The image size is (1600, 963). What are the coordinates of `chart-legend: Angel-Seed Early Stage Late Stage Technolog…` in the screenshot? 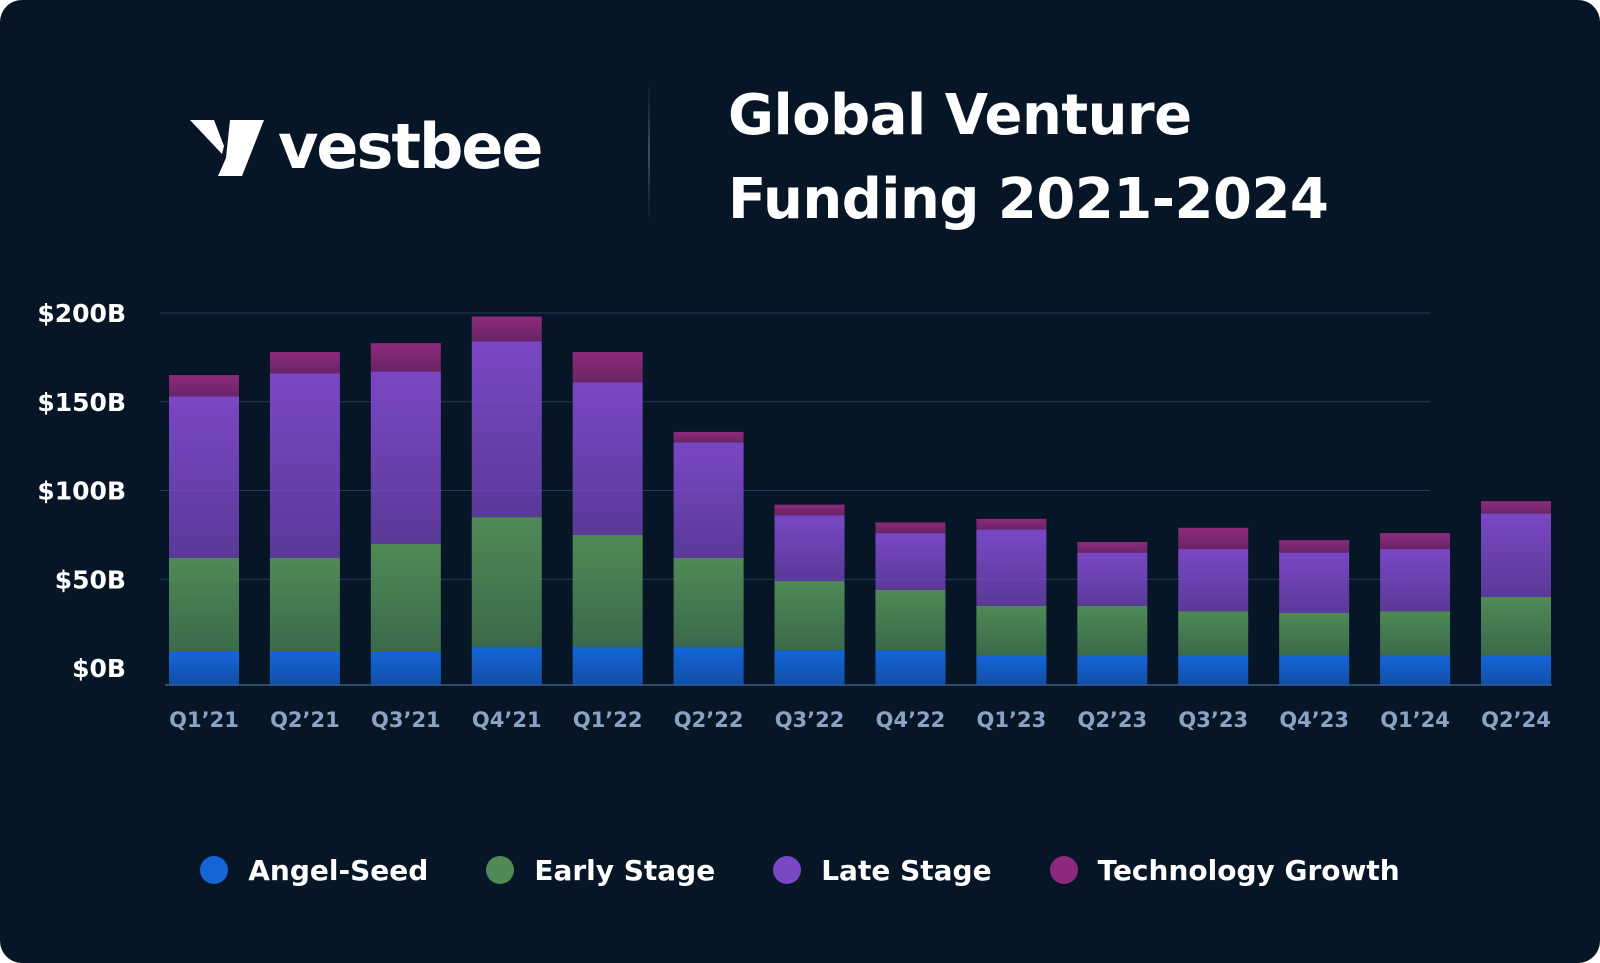 It's located at (800, 870).